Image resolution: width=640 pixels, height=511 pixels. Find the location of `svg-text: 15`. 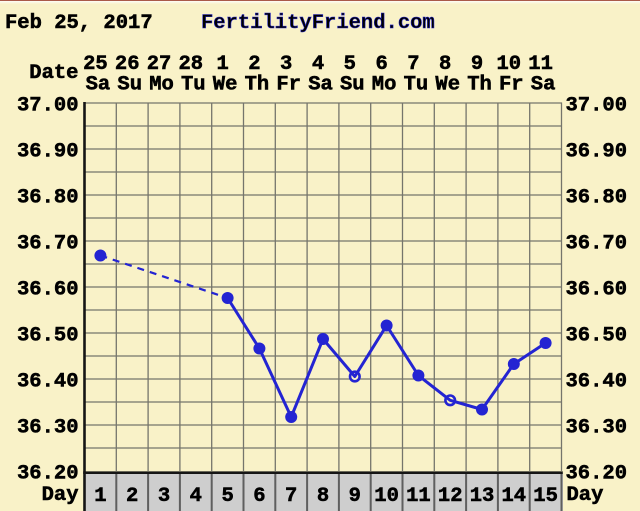

svg-text: 15 is located at coordinates (545, 496).